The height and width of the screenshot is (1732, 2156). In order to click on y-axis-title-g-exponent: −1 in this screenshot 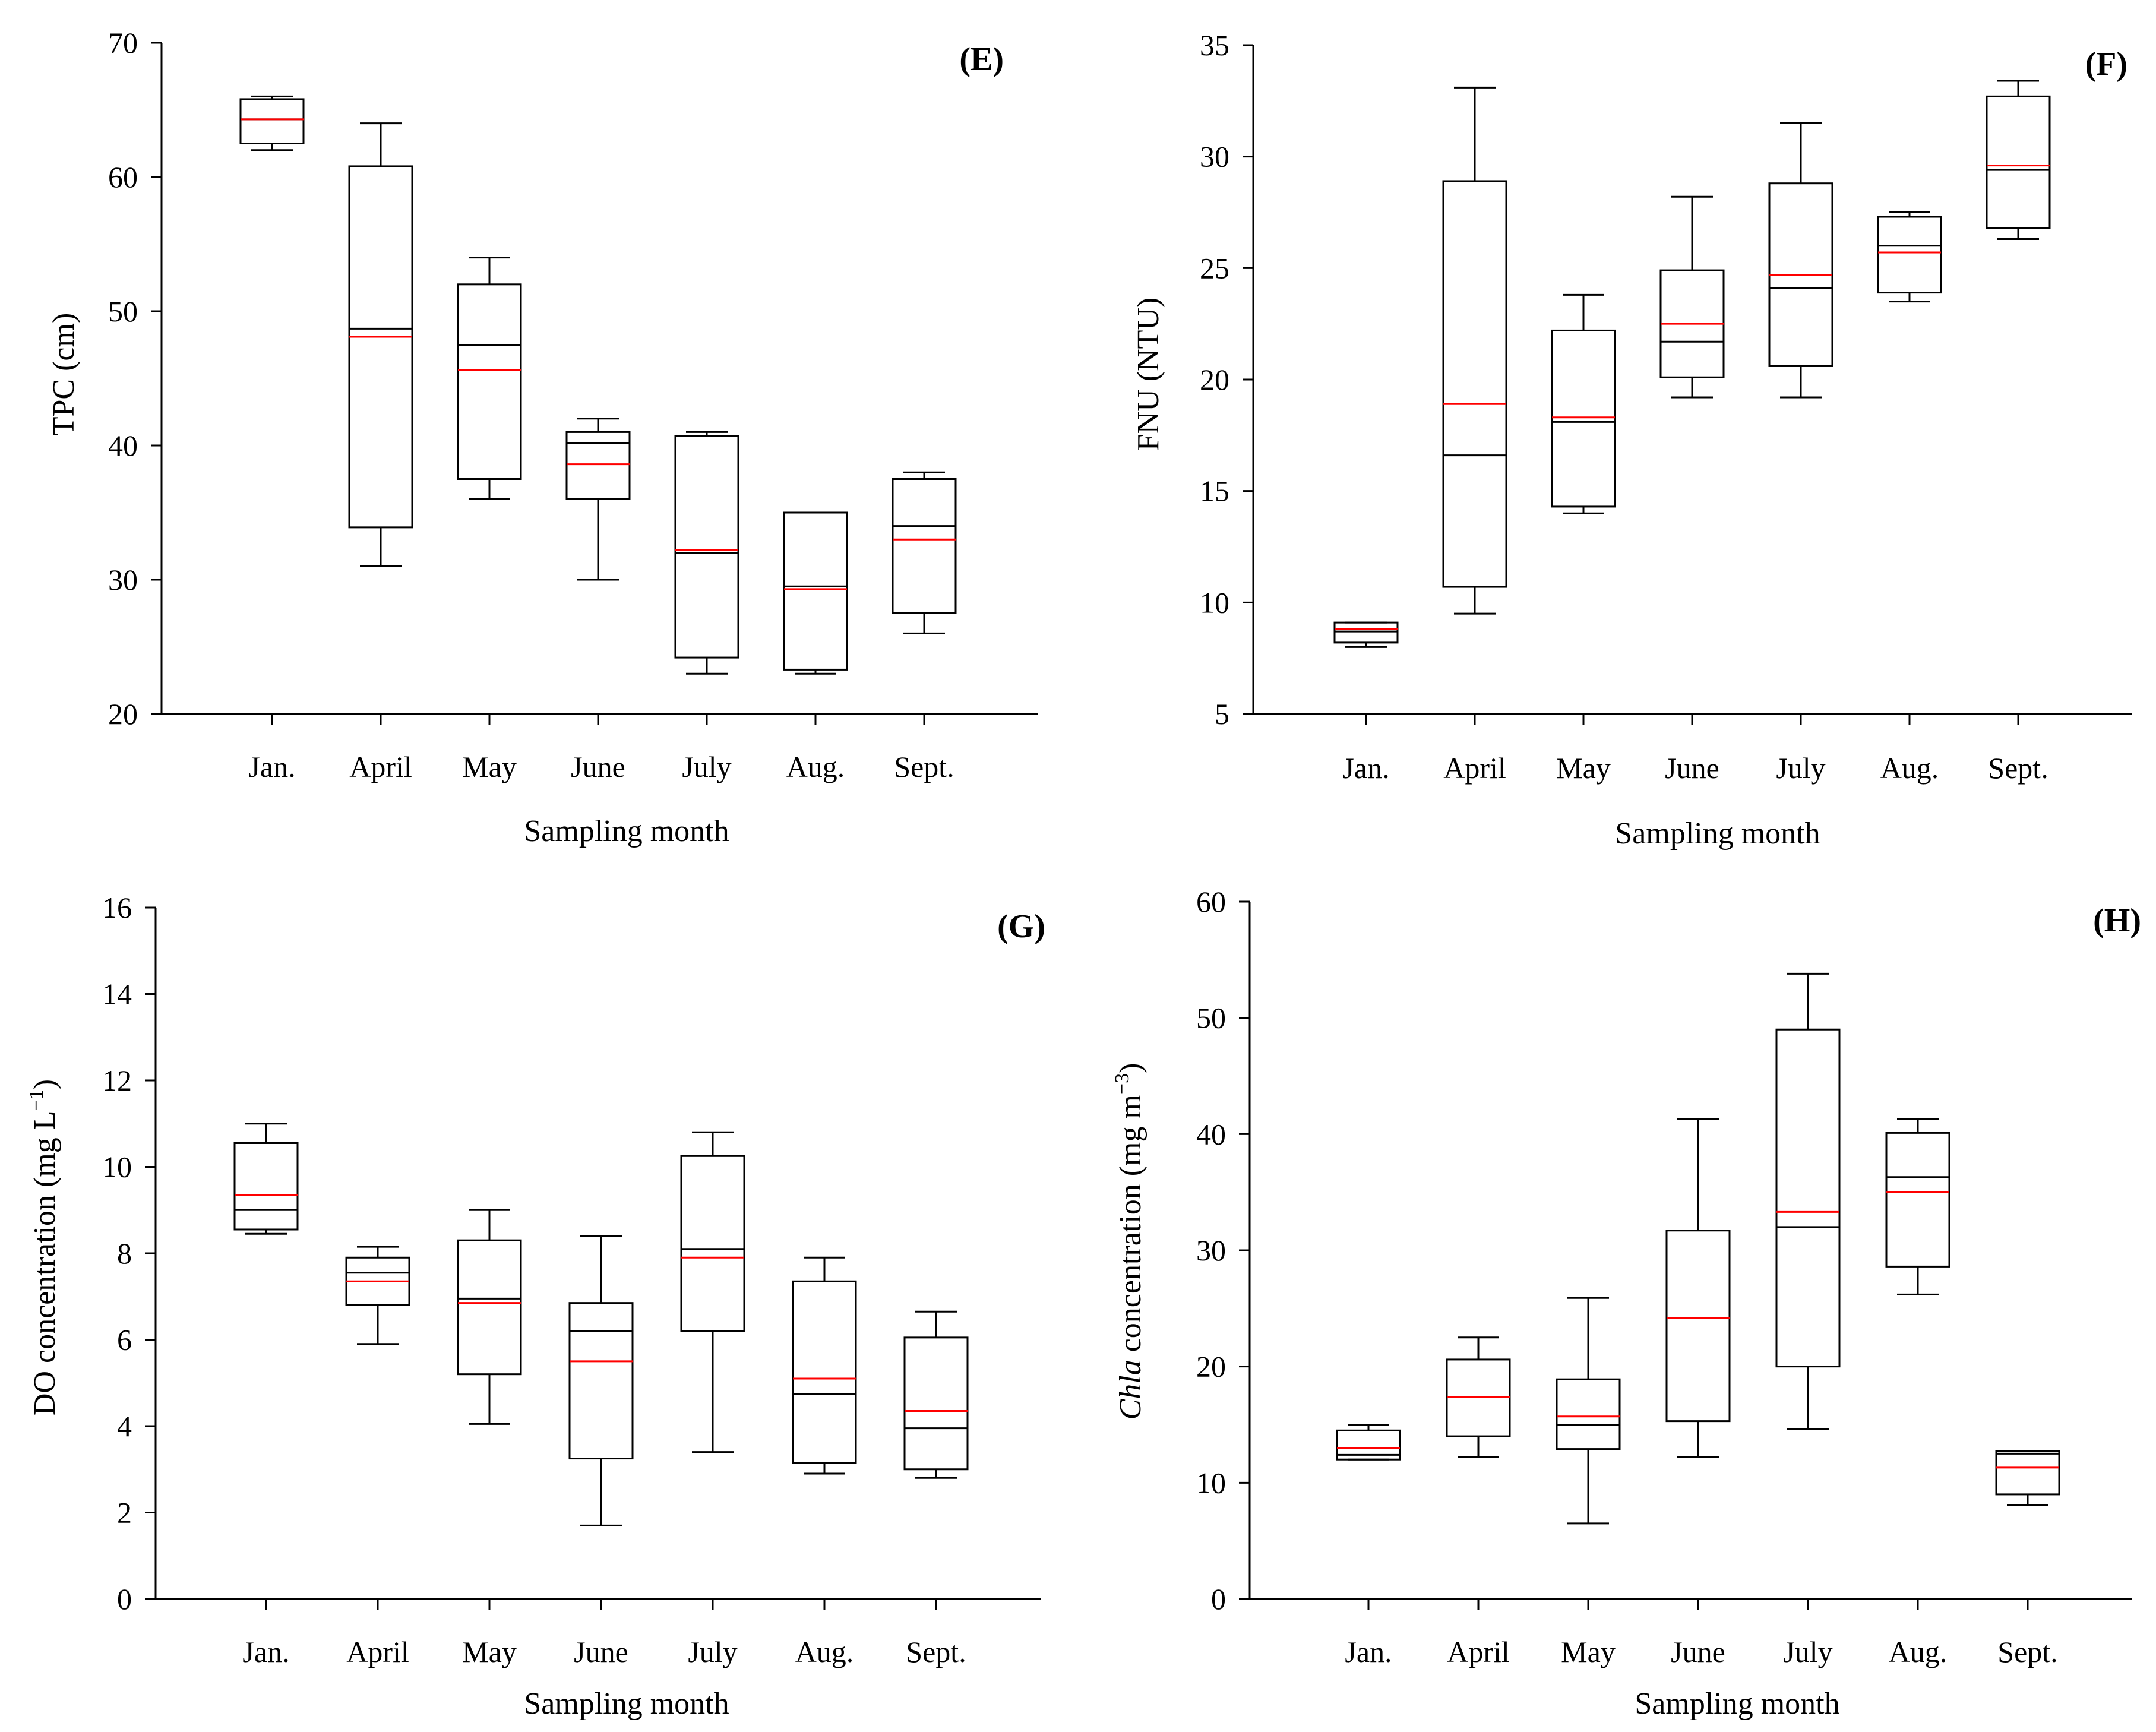, I will do `click(37, 1100)`.